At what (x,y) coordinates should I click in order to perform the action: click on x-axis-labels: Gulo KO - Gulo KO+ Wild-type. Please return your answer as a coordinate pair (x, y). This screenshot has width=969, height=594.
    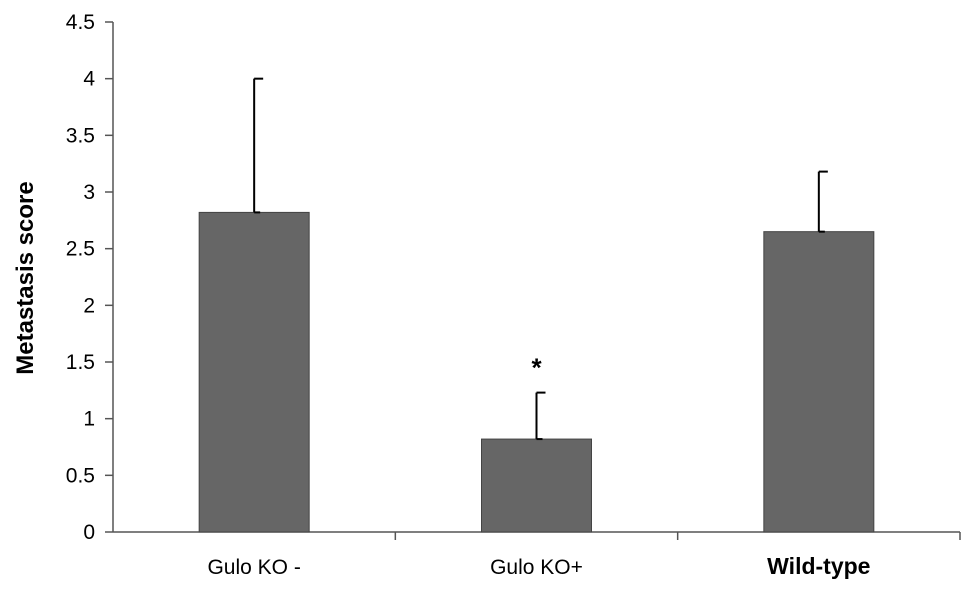
    Looking at the image, I should click on (538, 566).